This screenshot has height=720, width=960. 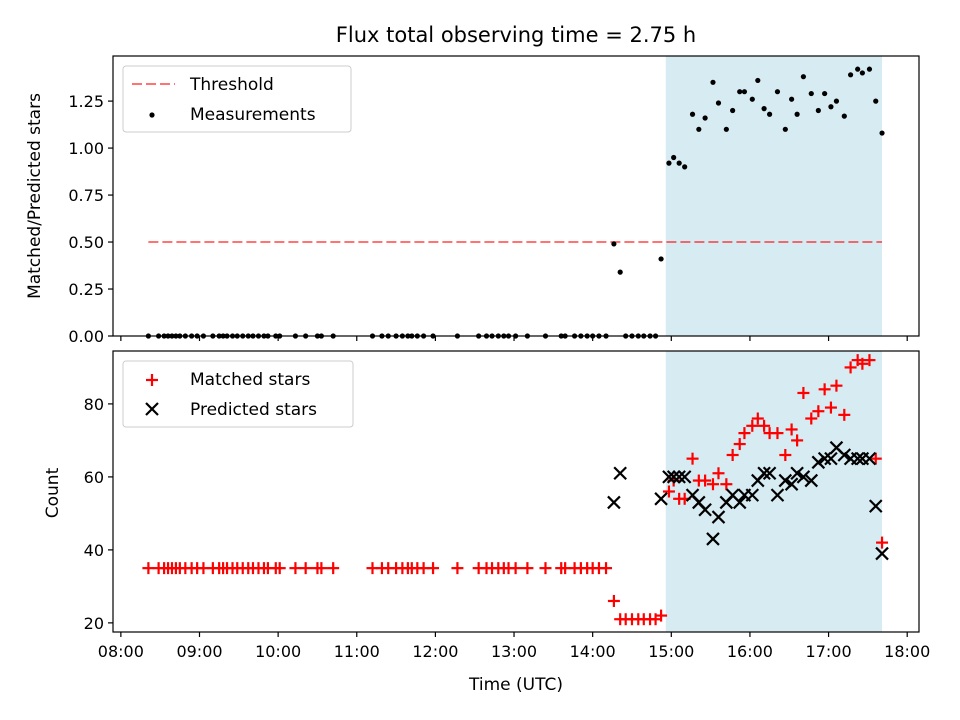 What do you see at coordinates (253, 410) in the screenshot?
I see `legend-predicted-label: Predicted stars` at bounding box center [253, 410].